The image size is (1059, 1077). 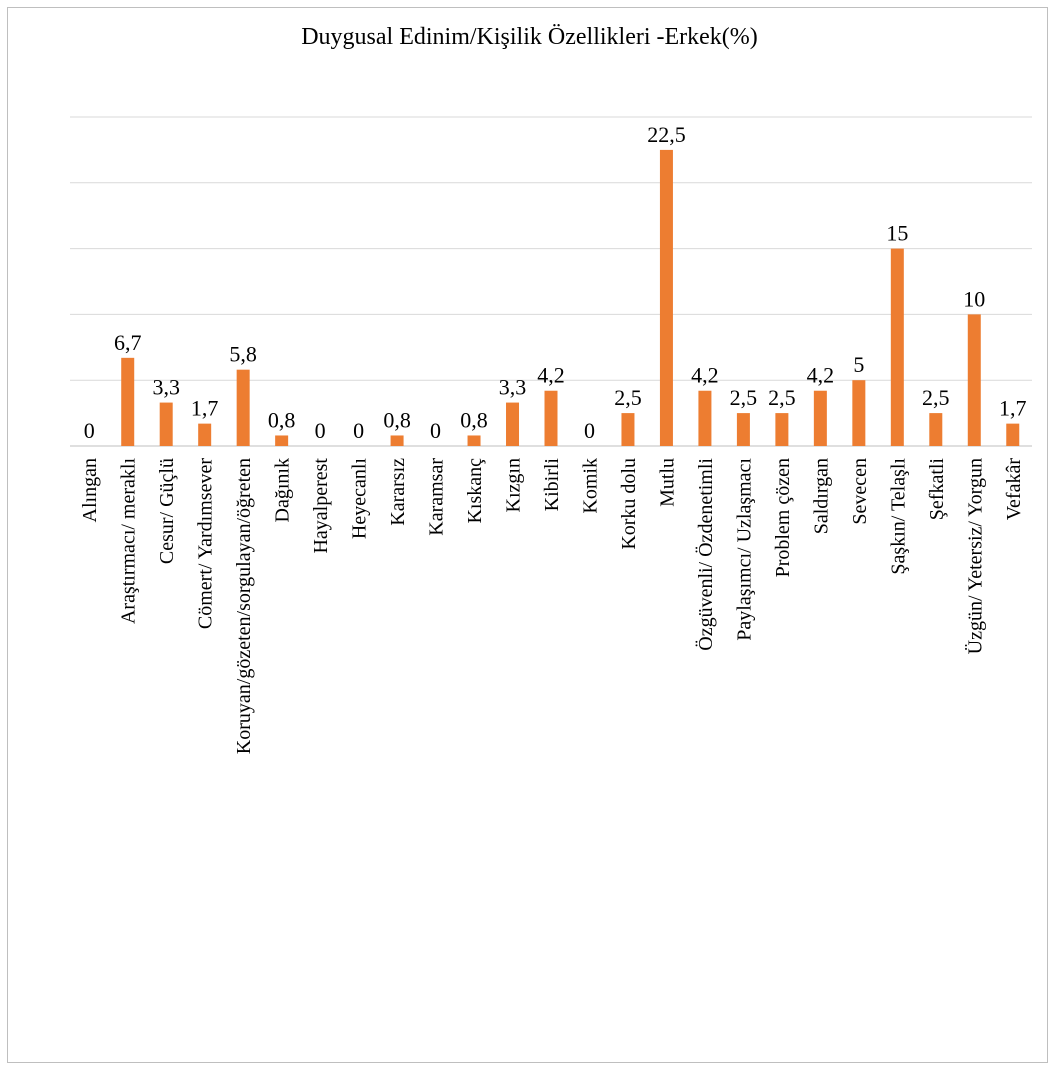 I want to click on category-label: Hayalperest, so click(x=321, y=506).